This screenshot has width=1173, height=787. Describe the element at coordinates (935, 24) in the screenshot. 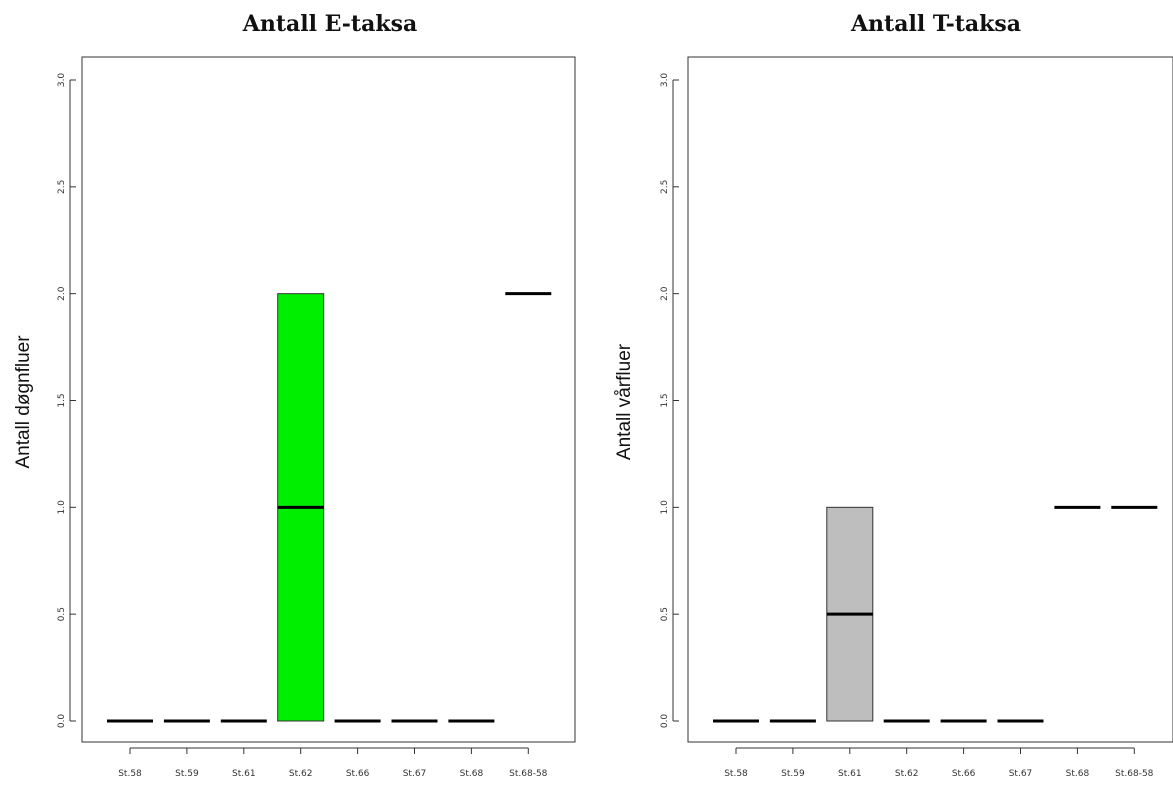

I see `chart-title: Antall T-taksa` at that location.